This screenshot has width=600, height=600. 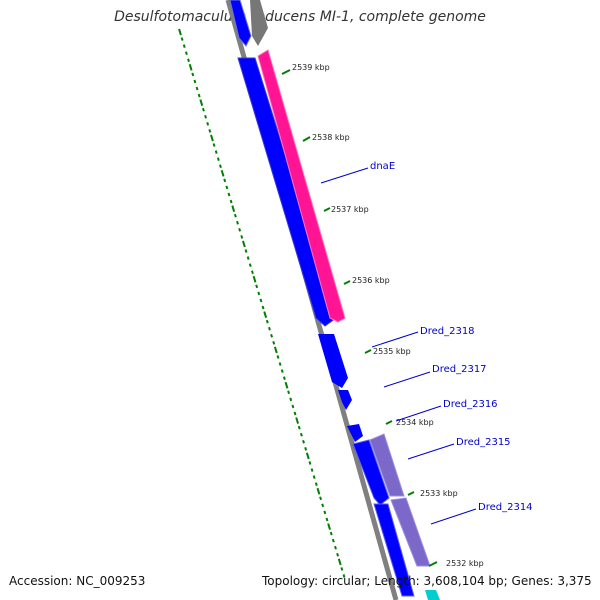 What do you see at coordinates (459, 369) in the screenshot?
I see `gene-label-dred-2317: Dred_2317` at bounding box center [459, 369].